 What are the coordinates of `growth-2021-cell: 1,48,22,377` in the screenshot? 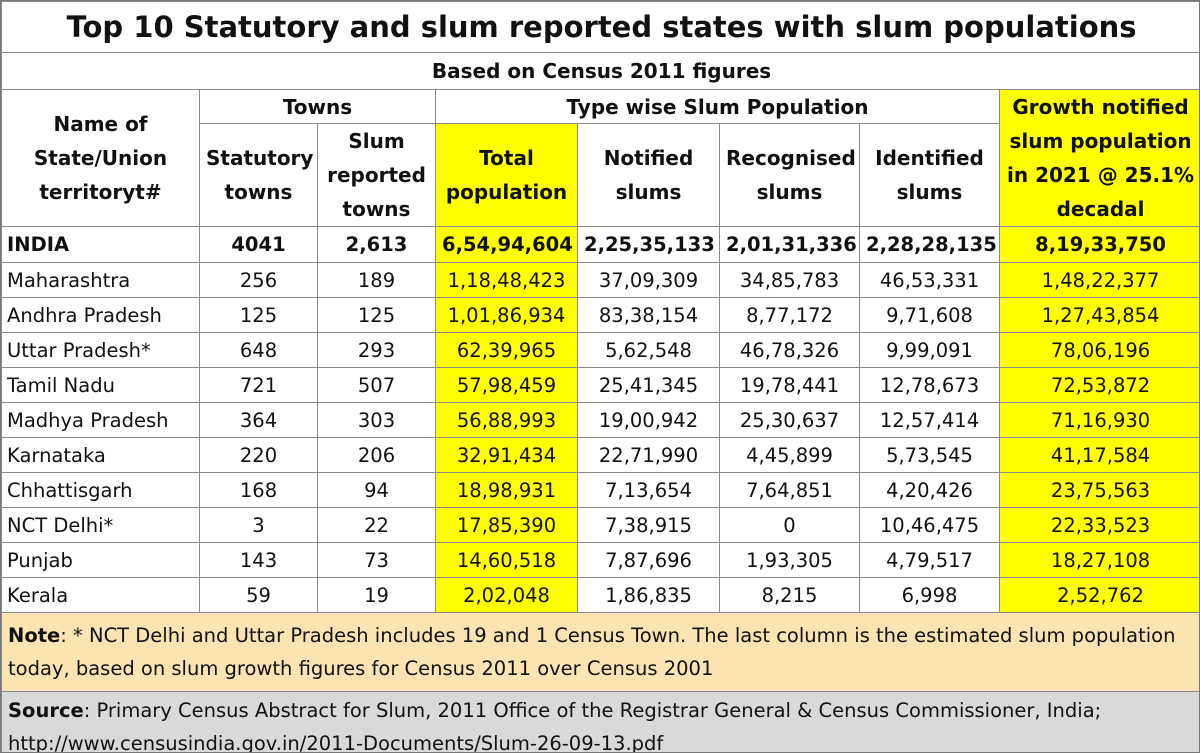 It's located at (1098, 280).